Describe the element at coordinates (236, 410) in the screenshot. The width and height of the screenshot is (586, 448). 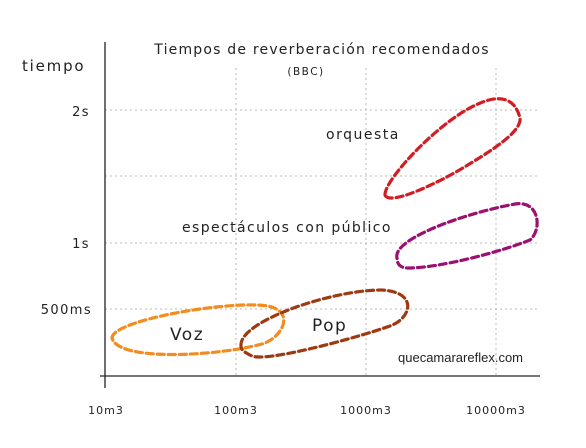
I see `x-tick-label-100m3: 100m3` at that location.